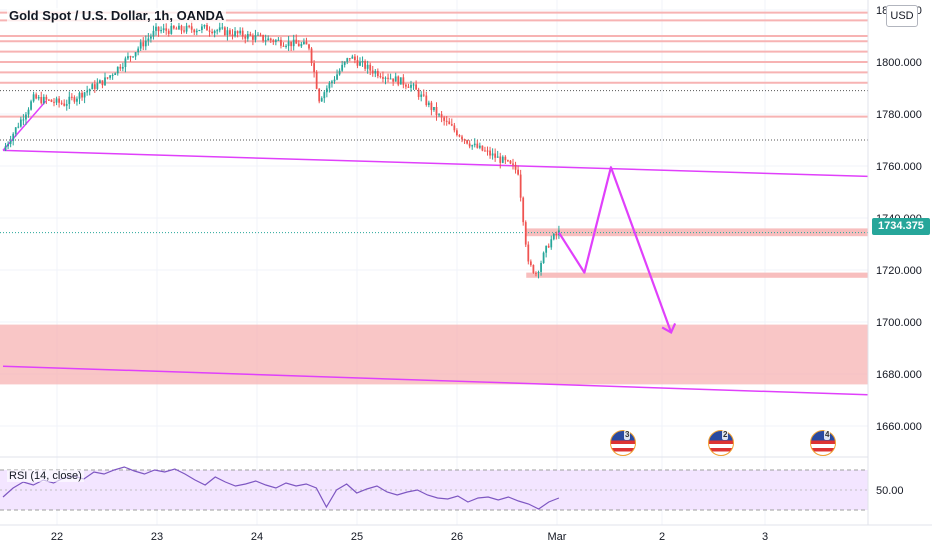 Image resolution: width=932 pixels, height=550 pixels. Describe the element at coordinates (615, 249) in the screenshot. I see `projection-path` at that location.